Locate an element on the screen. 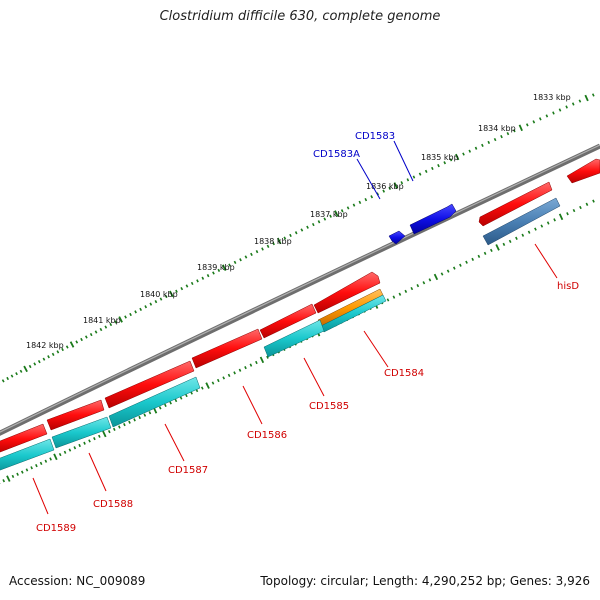 This screenshot has height=600, width=600. tick-label-1833: 1833 kbp is located at coordinates (552, 97).